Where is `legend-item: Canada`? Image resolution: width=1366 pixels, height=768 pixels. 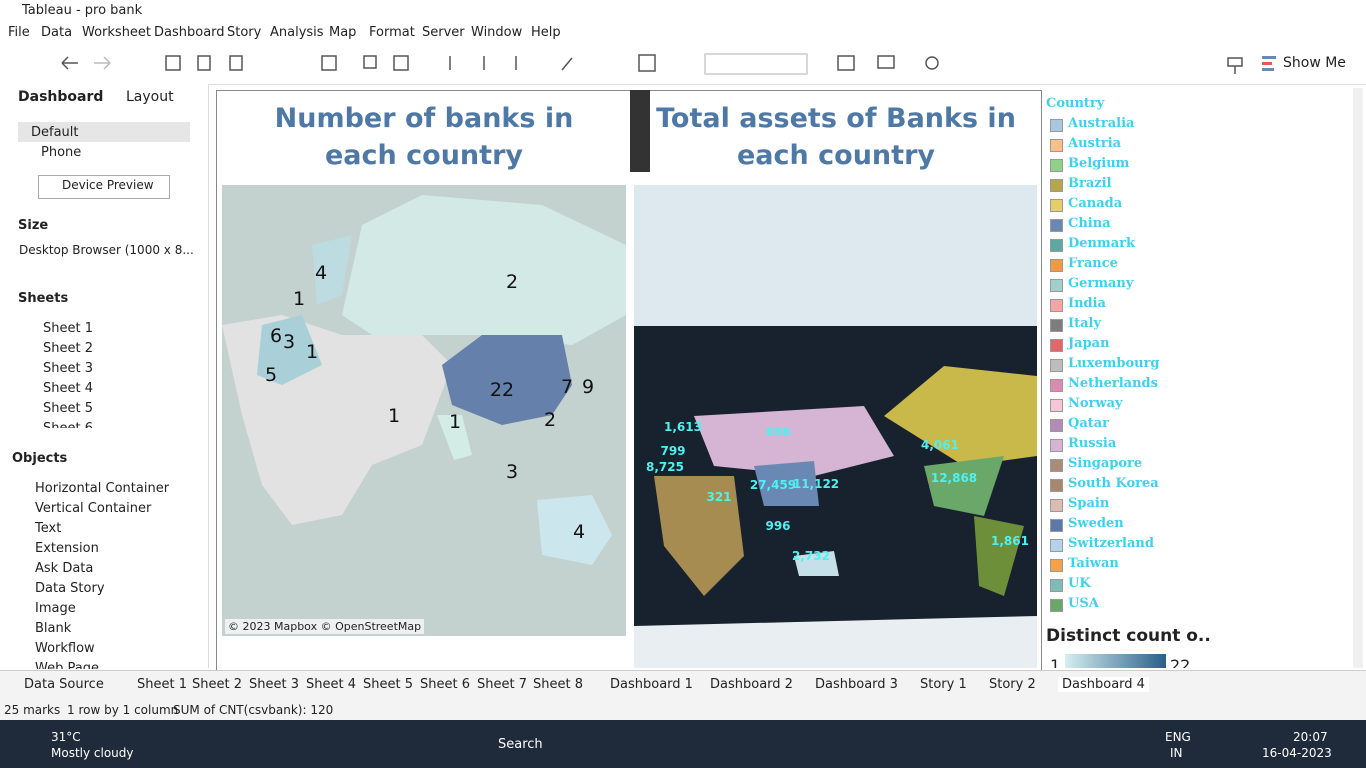 legend-item: Canada is located at coordinates (1095, 203).